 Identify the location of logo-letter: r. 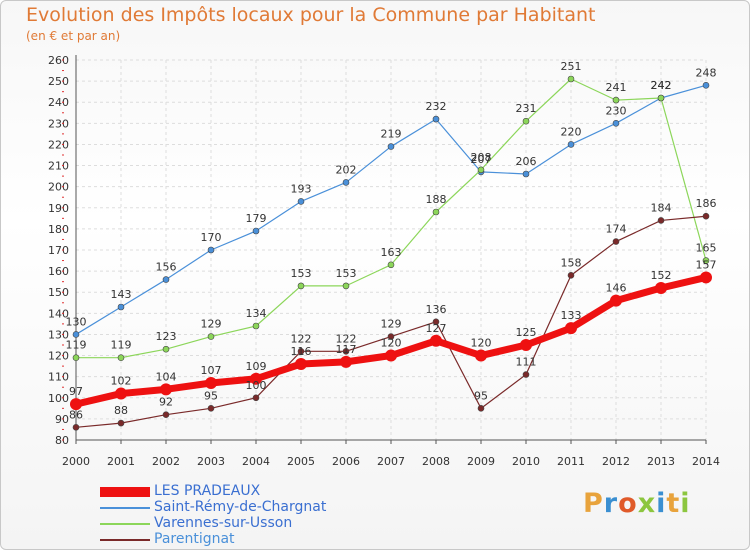
(611, 503).